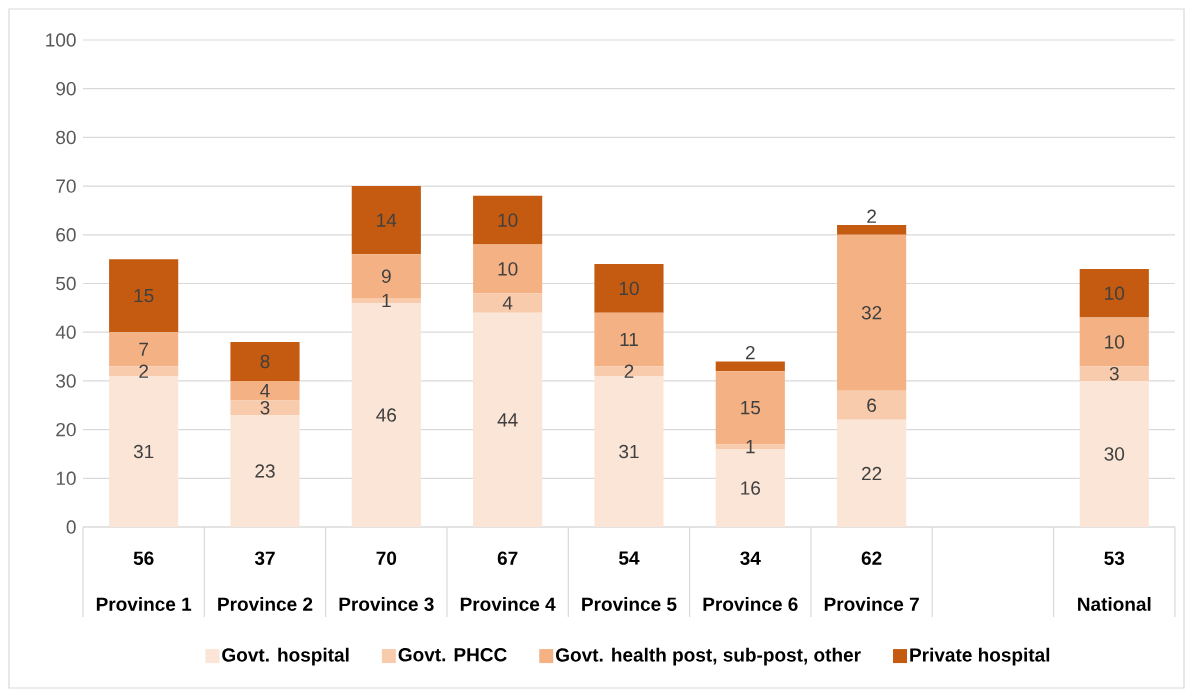 The height and width of the screenshot is (690, 1192). Describe the element at coordinates (750, 603) in the screenshot. I see `x-tick-label: Province 6` at that location.